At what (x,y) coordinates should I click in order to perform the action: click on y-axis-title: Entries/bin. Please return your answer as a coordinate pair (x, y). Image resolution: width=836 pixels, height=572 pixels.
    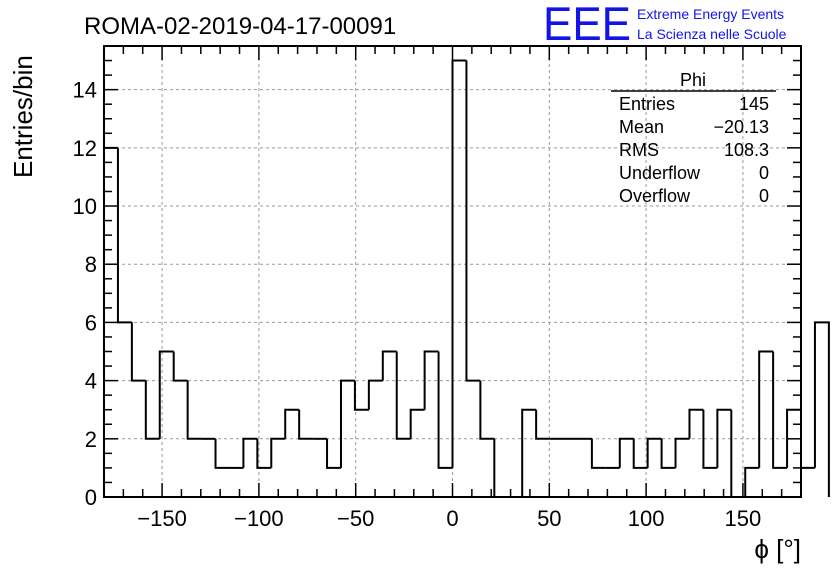
    Looking at the image, I should click on (23, 116).